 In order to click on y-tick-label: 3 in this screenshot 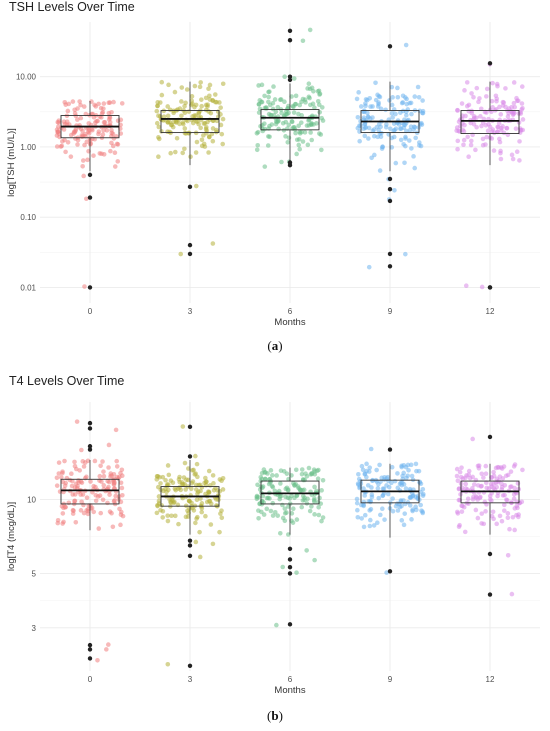, I will do `click(34, 628)`.